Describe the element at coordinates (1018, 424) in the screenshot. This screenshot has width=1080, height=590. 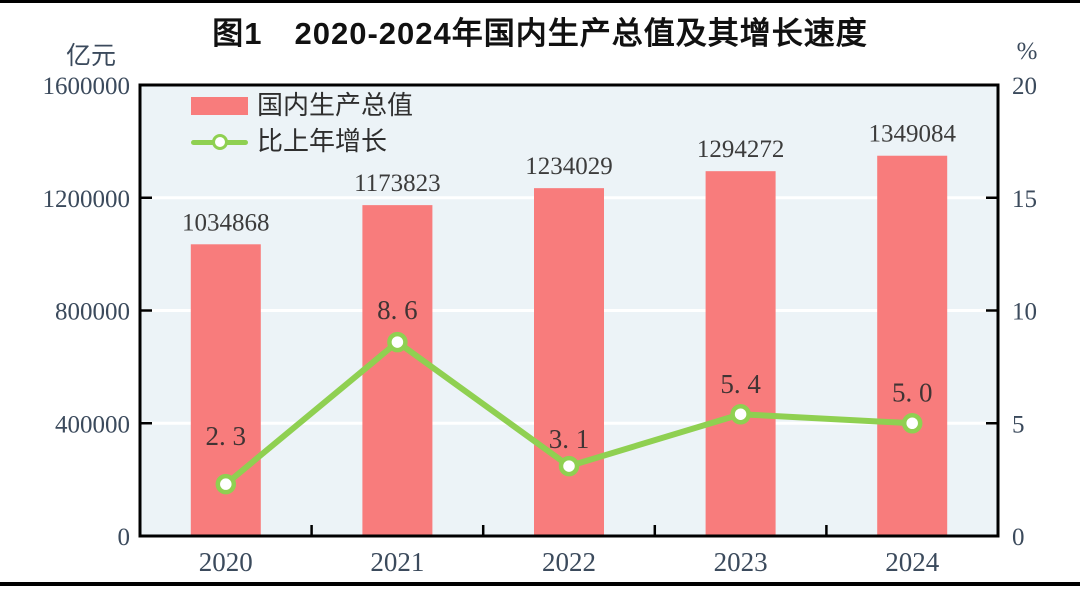
I see `right-axis-tick-label: 5` at that location.